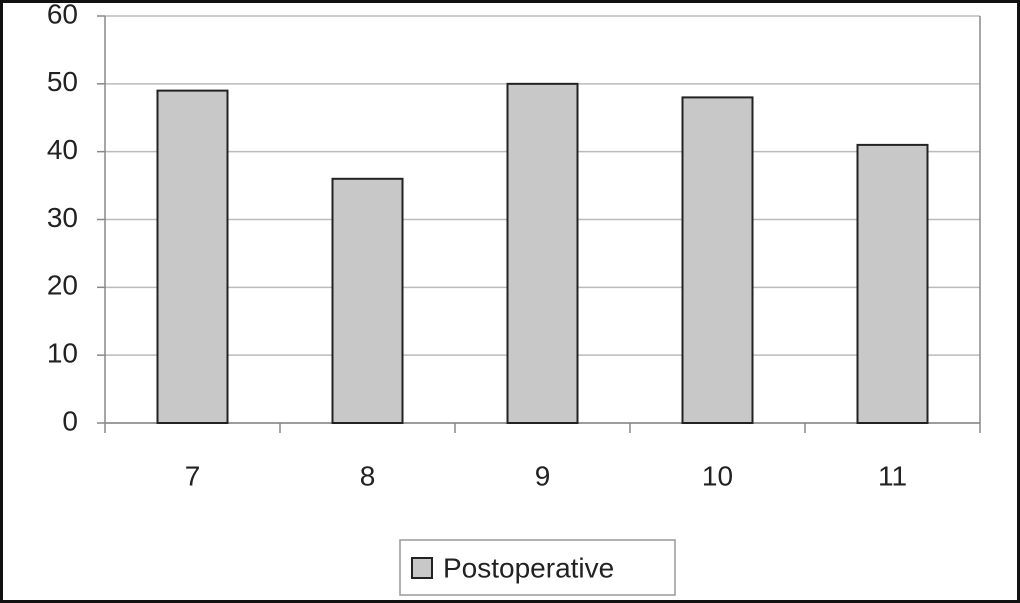  What do you see at coordinates (717, 475) in the screenshot?
I see `x-tick-label: 10` at bounding box center [717, 475].